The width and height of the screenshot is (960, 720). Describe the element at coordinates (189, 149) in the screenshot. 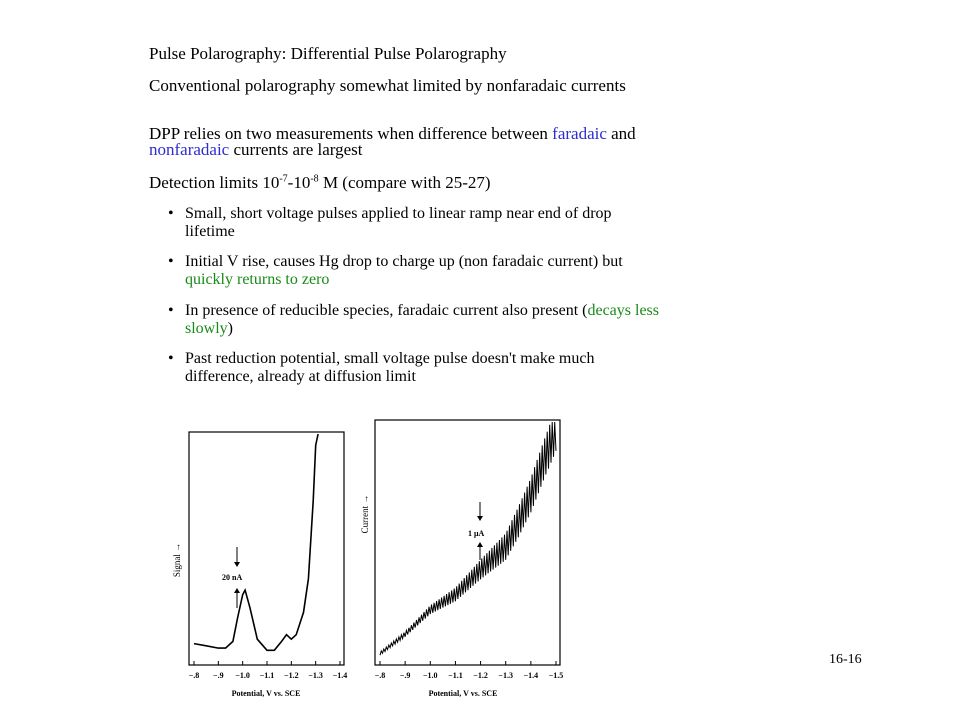

I see `nonfaradaic-term: nonfaradaic` at that location.